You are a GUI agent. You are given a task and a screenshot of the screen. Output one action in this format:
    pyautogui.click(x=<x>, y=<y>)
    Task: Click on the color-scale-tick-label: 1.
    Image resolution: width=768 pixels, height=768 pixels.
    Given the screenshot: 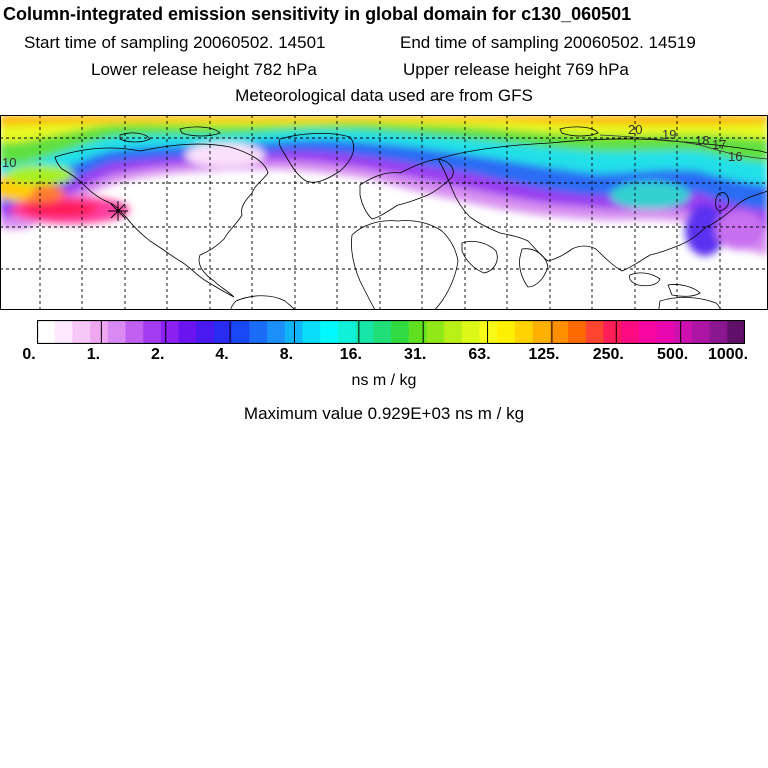 What is the action you would take?
    pyautogui.click(x=93, y=354)
    